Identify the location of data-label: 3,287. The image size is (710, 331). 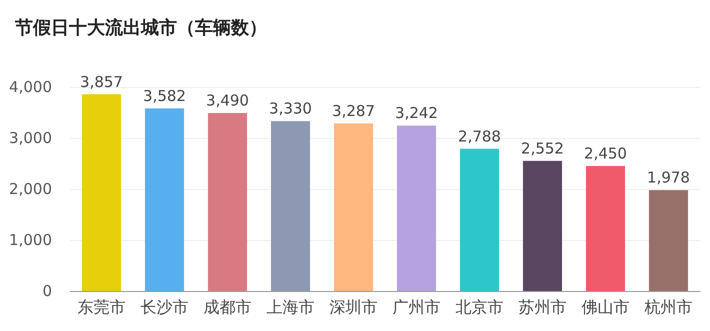
(353, 111).